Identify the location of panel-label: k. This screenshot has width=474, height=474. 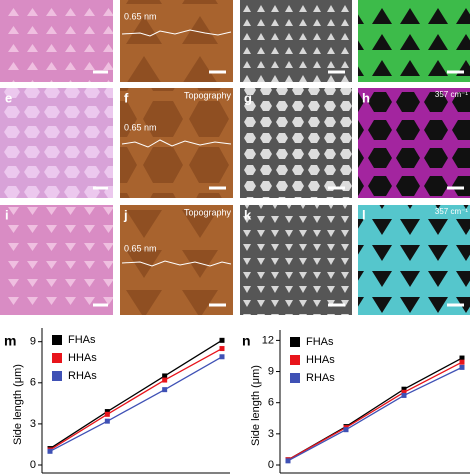
(248, 214).